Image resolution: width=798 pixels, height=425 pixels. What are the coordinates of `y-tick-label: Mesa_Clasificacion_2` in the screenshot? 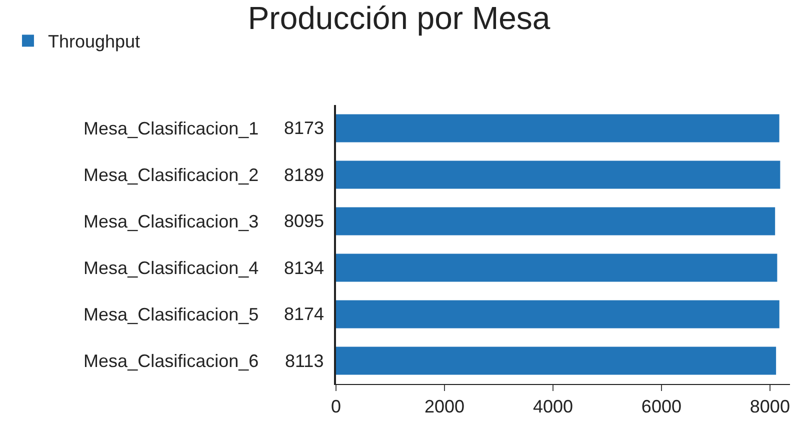 It's located at (171, 175).